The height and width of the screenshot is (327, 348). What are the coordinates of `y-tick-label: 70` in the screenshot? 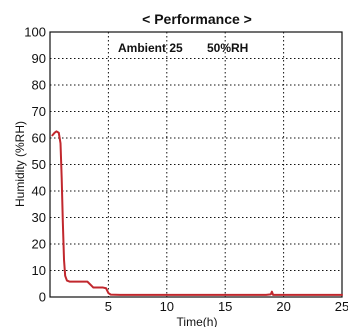 It's located at (39, 111).